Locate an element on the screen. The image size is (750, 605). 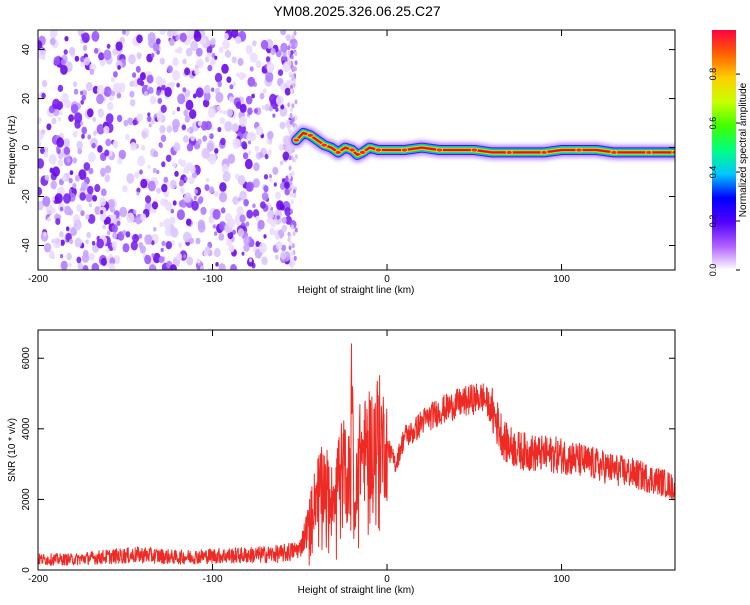
colorbar-tick-label: 0.2 is located at coordinates (713, 221).